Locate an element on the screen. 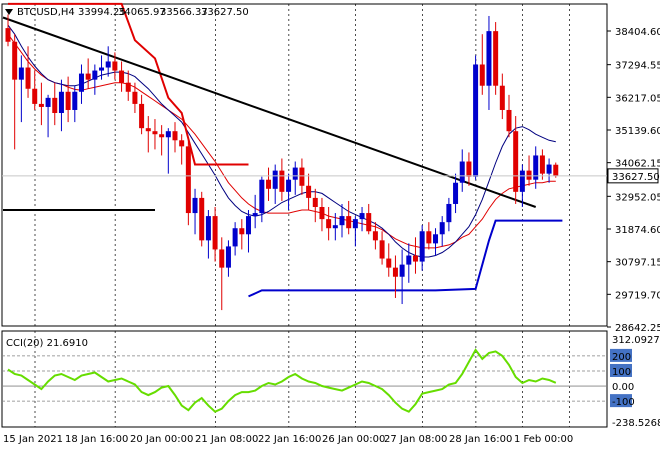  current-price-tag is located at coordinates (633, 176).